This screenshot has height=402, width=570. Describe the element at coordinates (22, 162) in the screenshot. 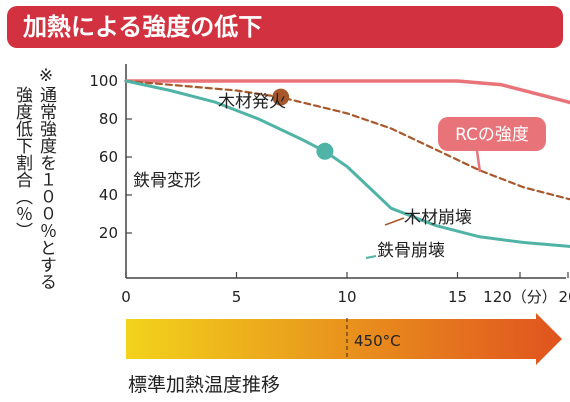

I see `ylabel-main: 強度低下割合（％）` at that location.